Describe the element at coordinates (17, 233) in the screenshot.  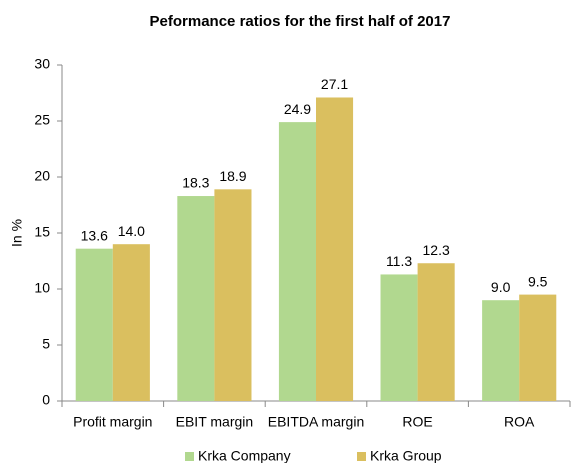
I see `y-axis-label: In %` at that location.